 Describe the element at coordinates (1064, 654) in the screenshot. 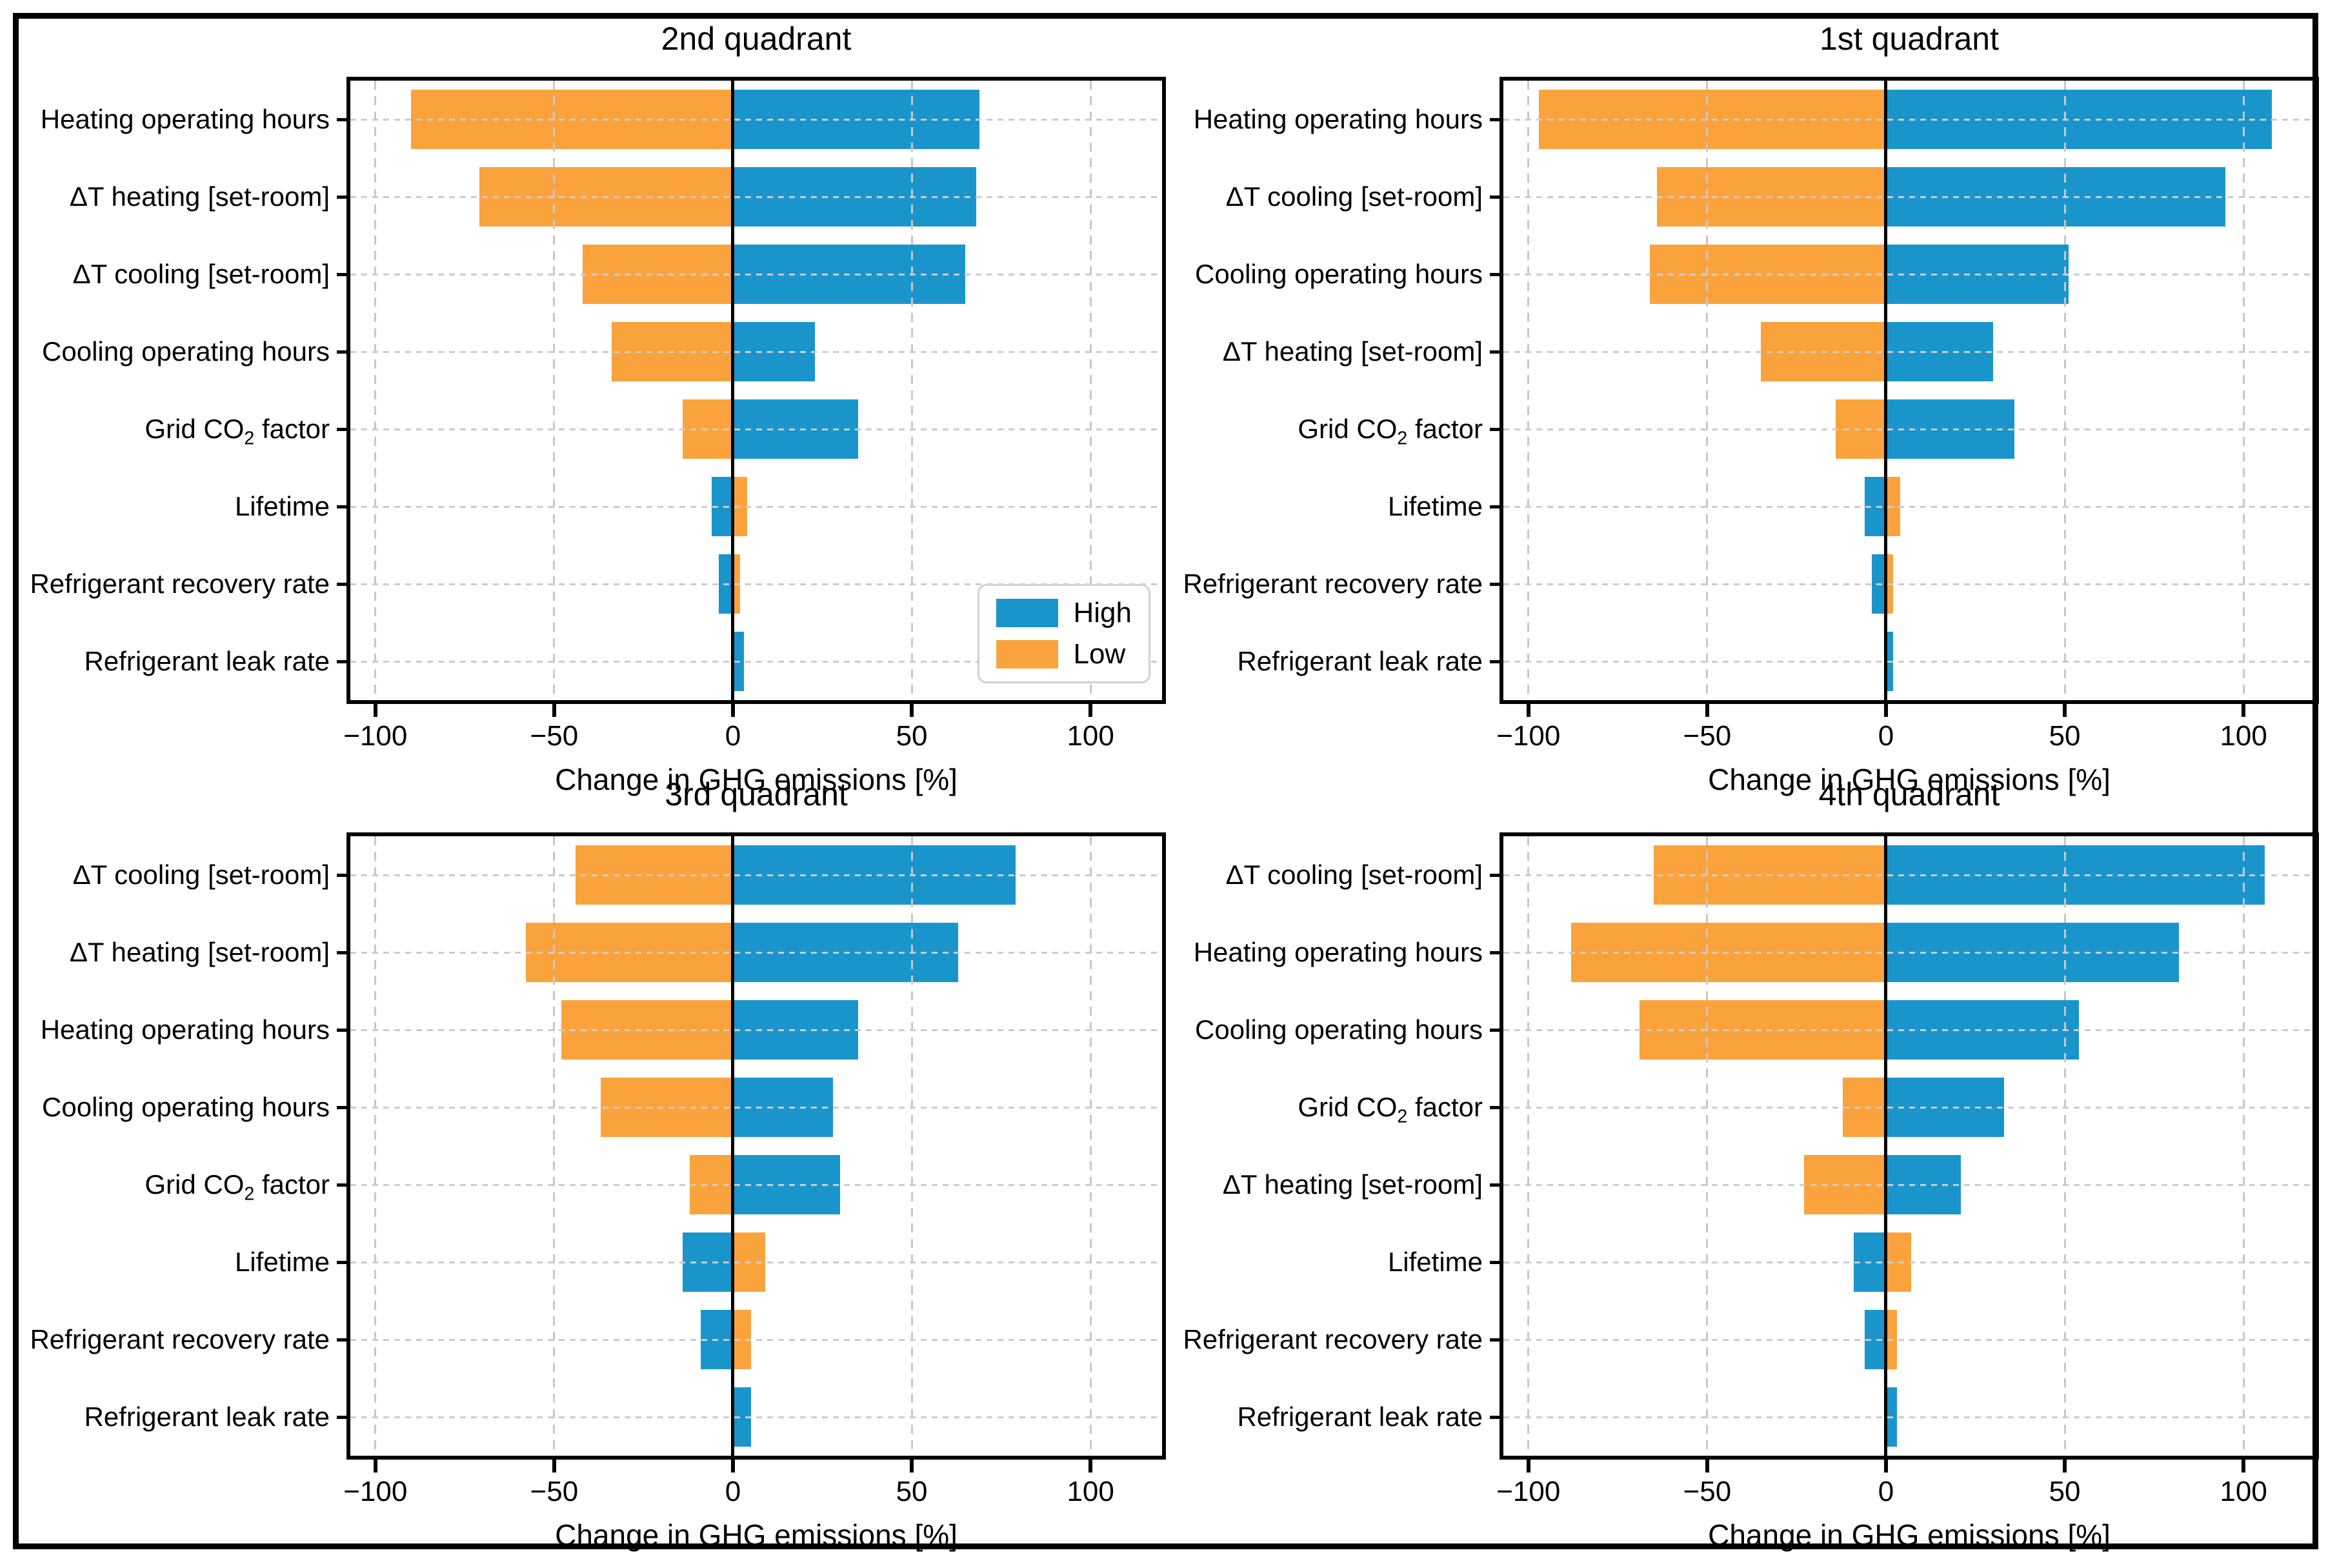

I see `legend-entry-low: Low` at that location.